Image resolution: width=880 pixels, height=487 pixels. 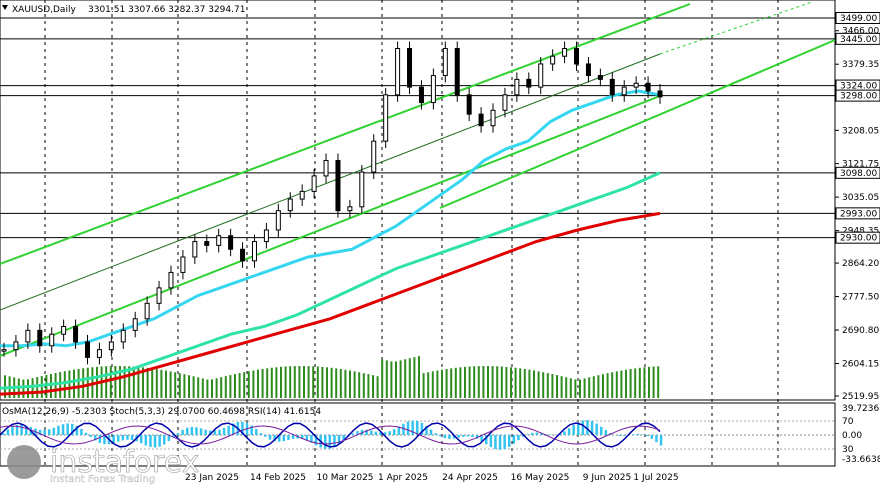 I want to click on x-tick-label: 16 May 2025, so click(x=540, y=478).